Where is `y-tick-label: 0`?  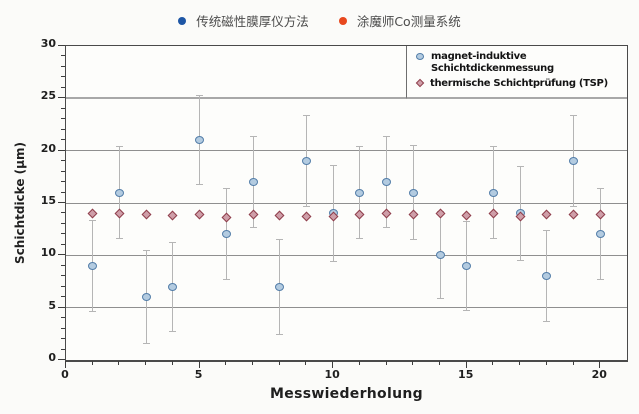
y-tick-label: 0 is located at coordinates (52, 357).